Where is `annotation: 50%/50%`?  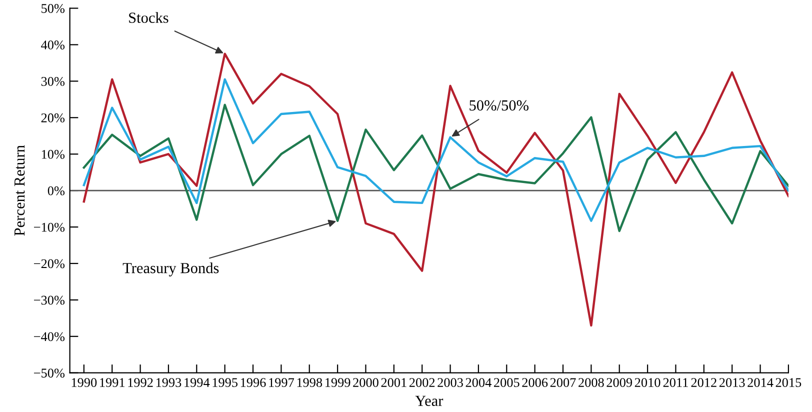
annotation: 50%/50% is located at coordinates (499, 105).